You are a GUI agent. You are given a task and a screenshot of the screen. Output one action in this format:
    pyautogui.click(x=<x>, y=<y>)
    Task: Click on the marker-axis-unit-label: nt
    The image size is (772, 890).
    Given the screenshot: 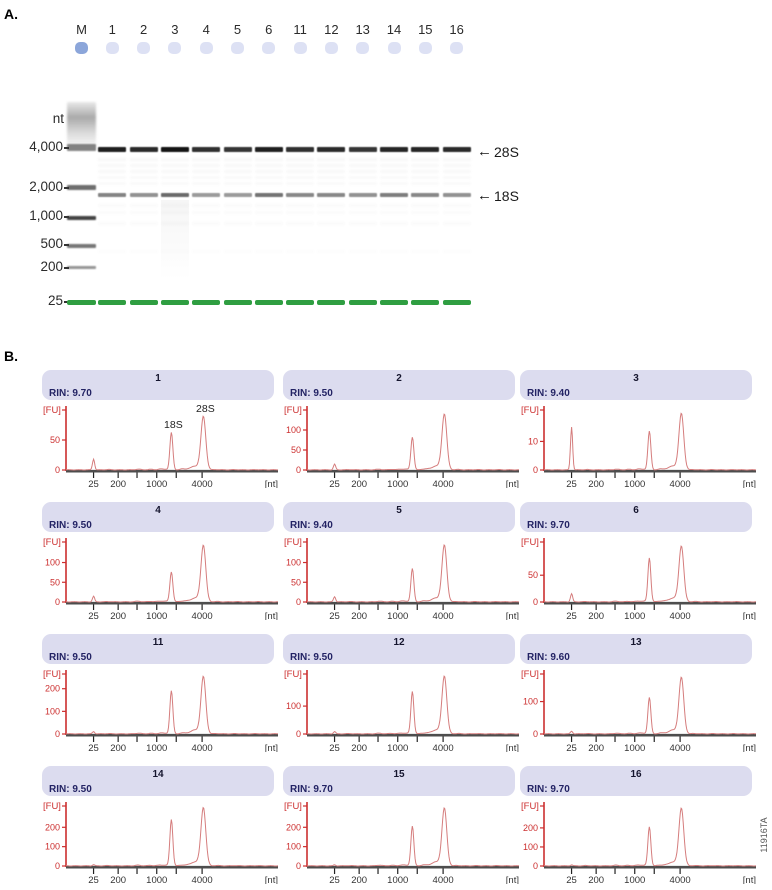 What is the action you would take?
    pyautogui.click(x=58, y=118)
    